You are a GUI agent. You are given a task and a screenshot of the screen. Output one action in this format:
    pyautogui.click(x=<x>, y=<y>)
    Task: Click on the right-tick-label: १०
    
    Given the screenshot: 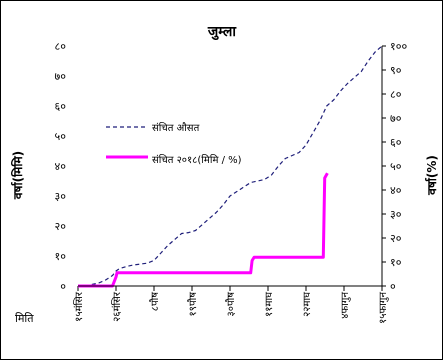 What is the action you would take?
    pyautogui.click(x=396, y=262)
    